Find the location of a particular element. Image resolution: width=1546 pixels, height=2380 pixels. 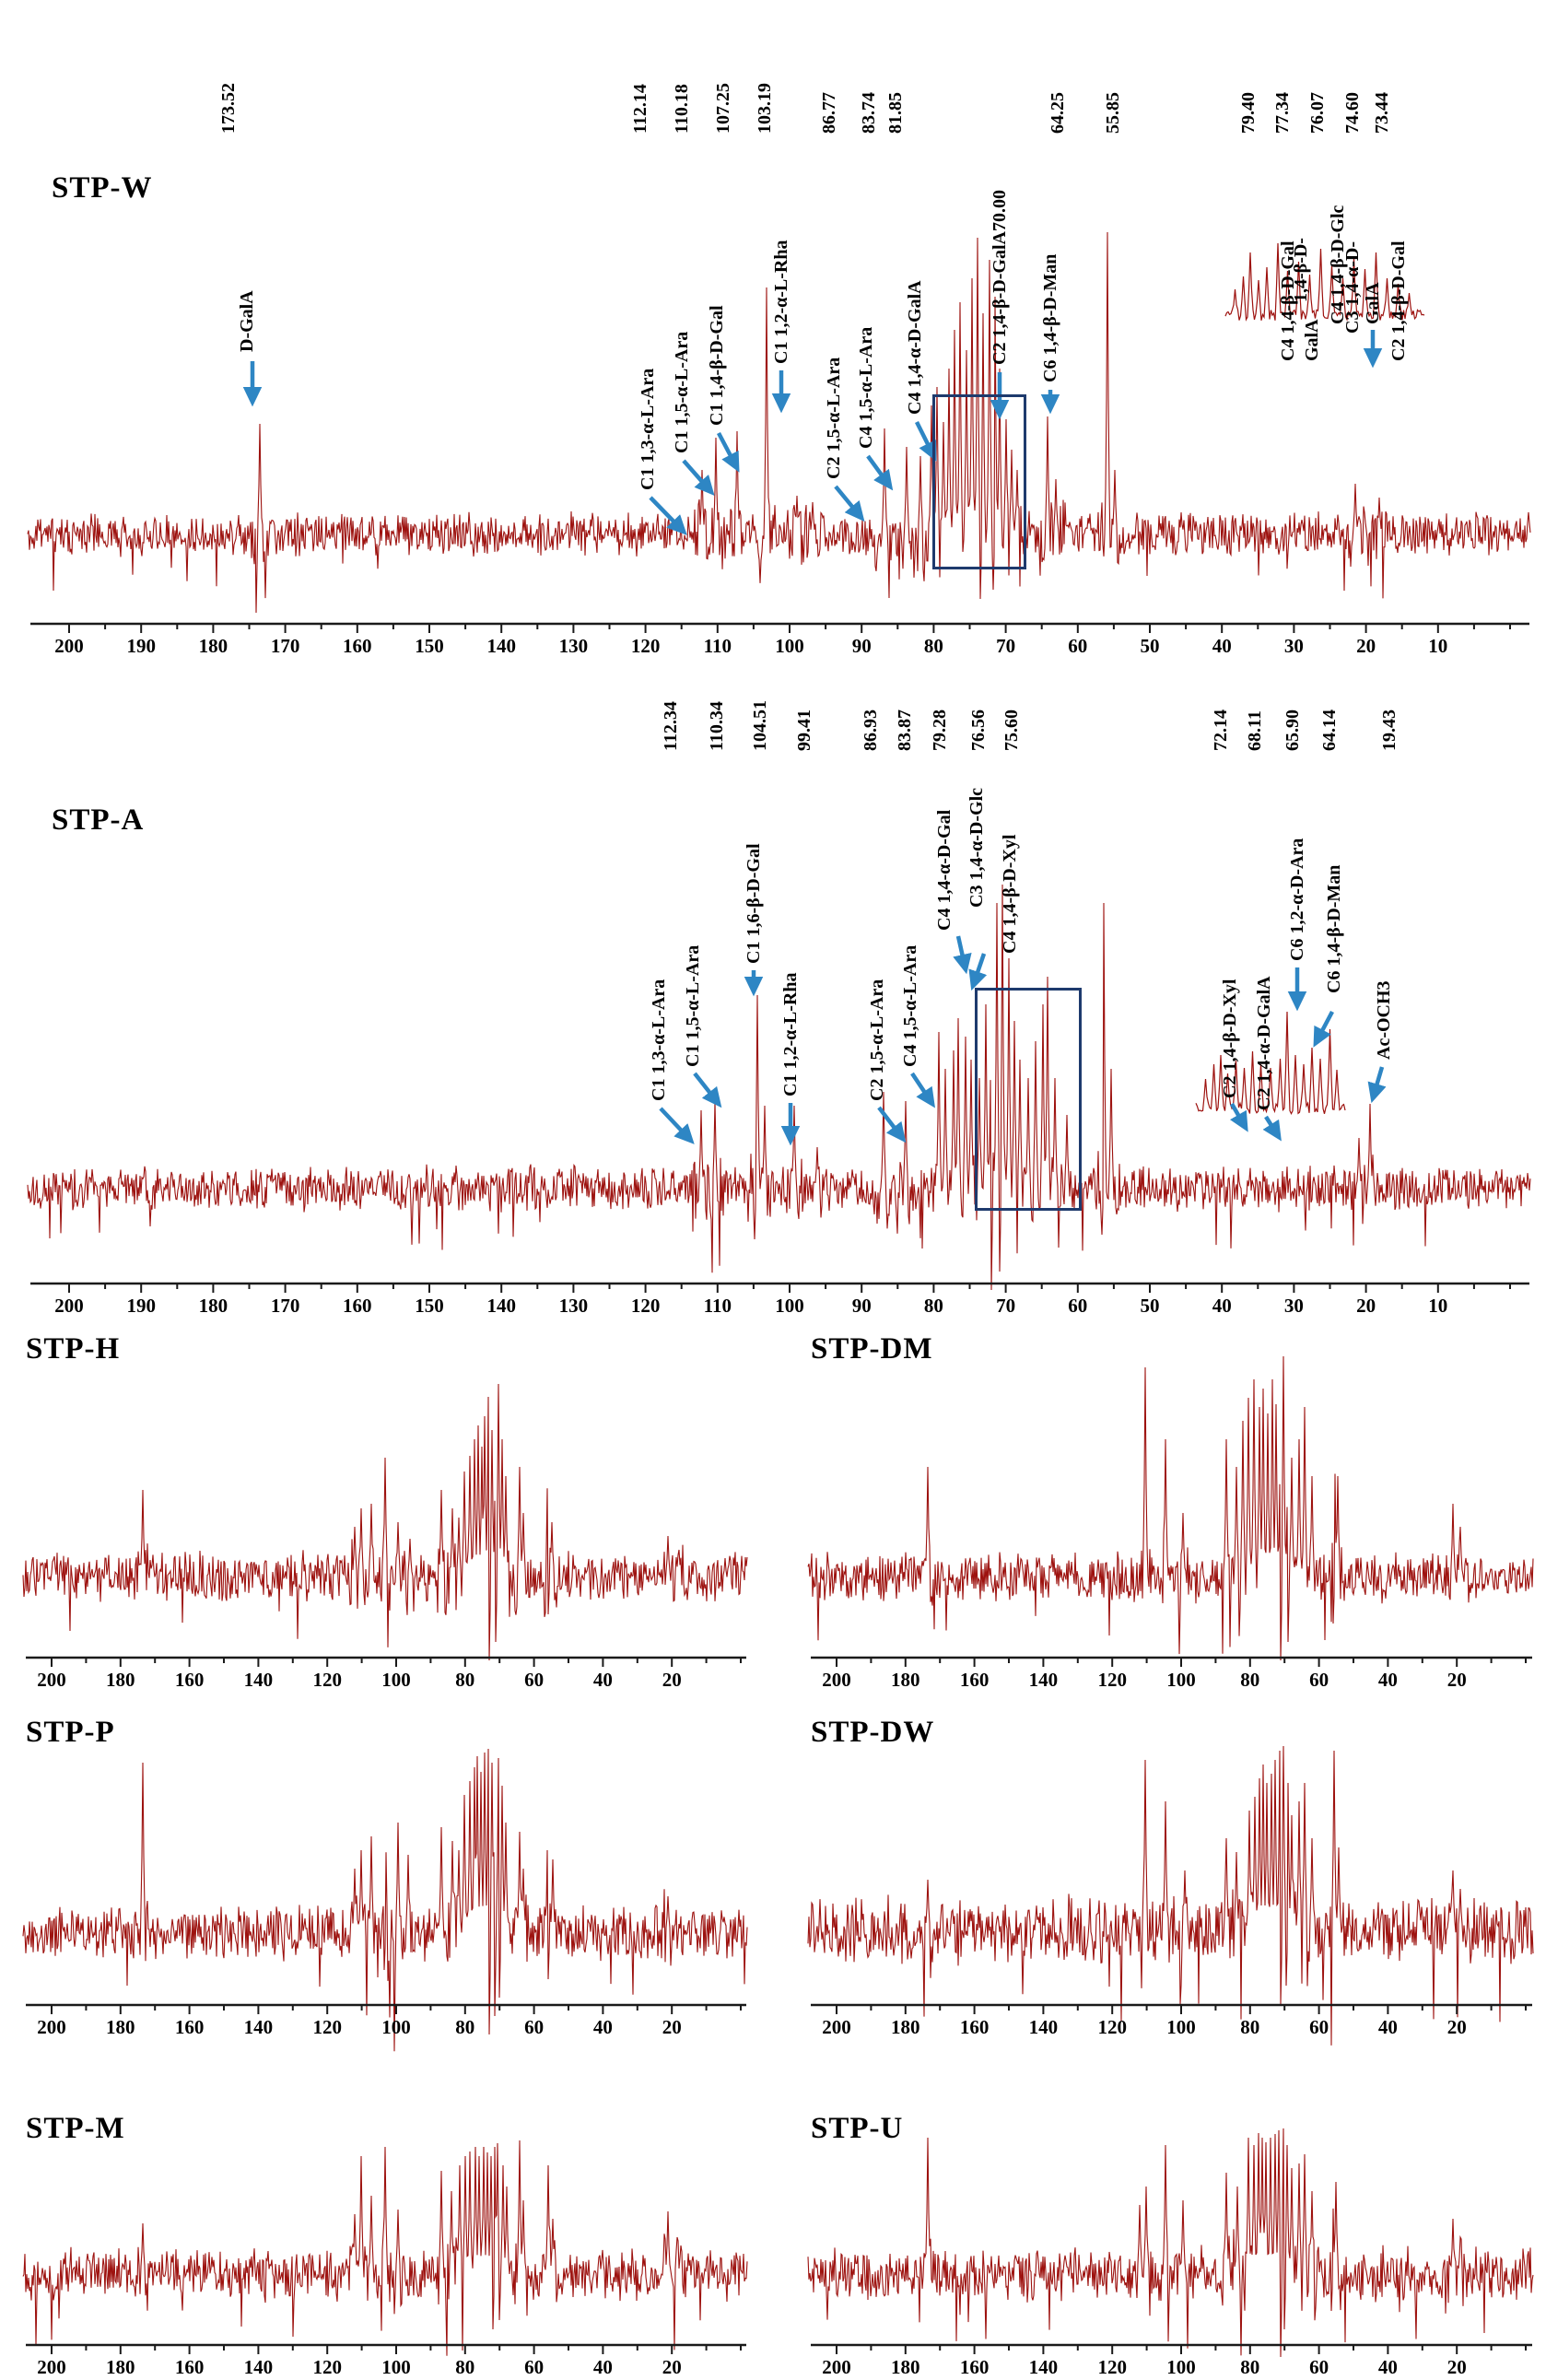

peak-value-label: 110.18 is located at coordinates (682, 109).